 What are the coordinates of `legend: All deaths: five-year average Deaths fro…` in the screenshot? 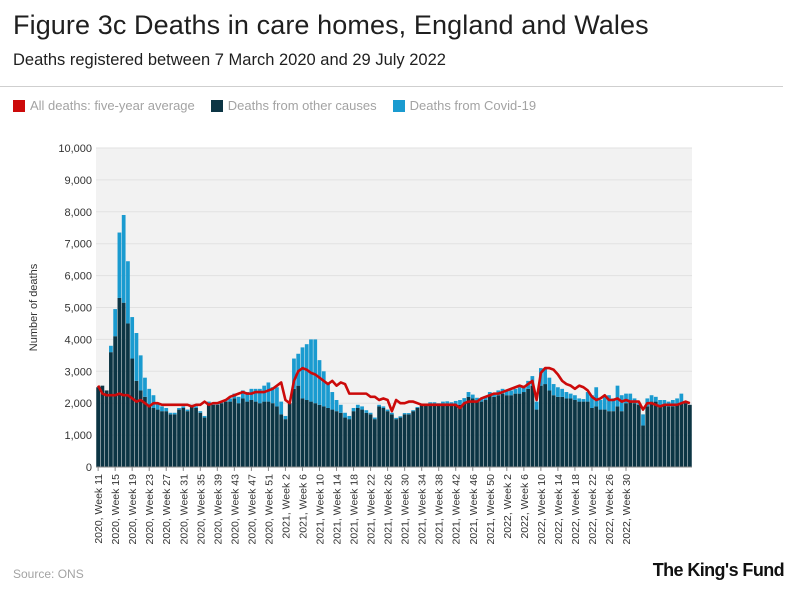 It's located at (274, 105).